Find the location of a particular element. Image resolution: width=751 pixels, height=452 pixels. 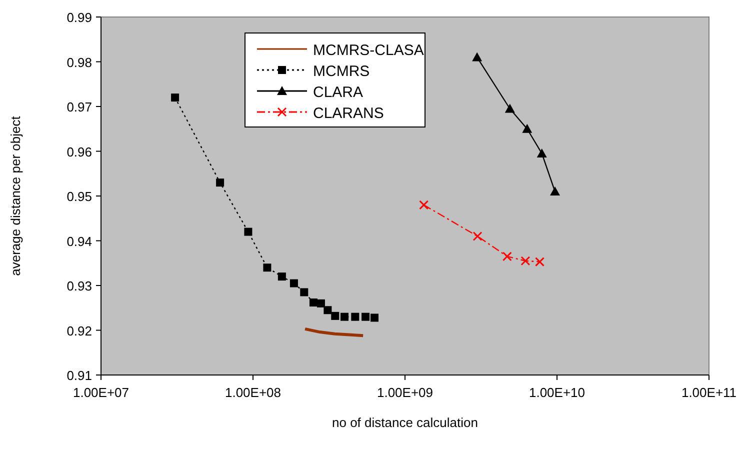

y-tick-label: 0.96 is located at coordinates (79, 152).